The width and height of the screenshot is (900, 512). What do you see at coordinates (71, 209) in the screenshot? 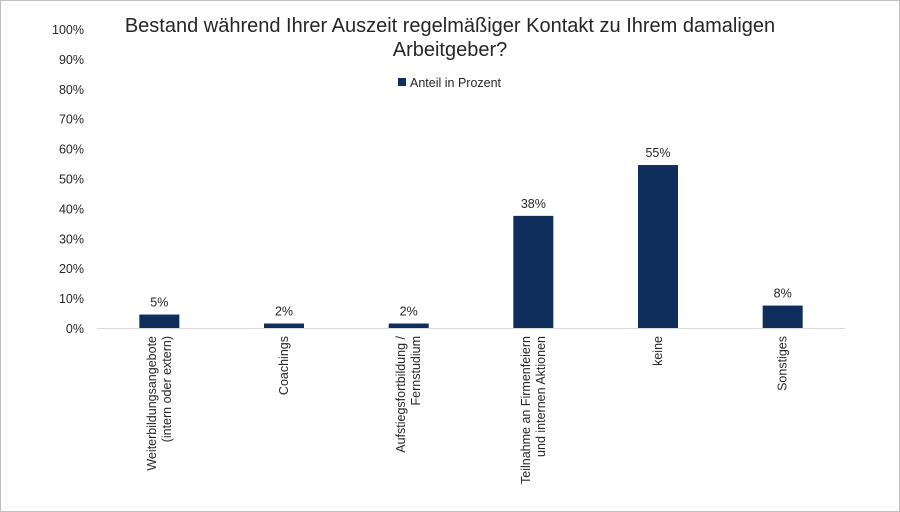
I see `y-tick-label: 40%` at bounding box center [71, 209].